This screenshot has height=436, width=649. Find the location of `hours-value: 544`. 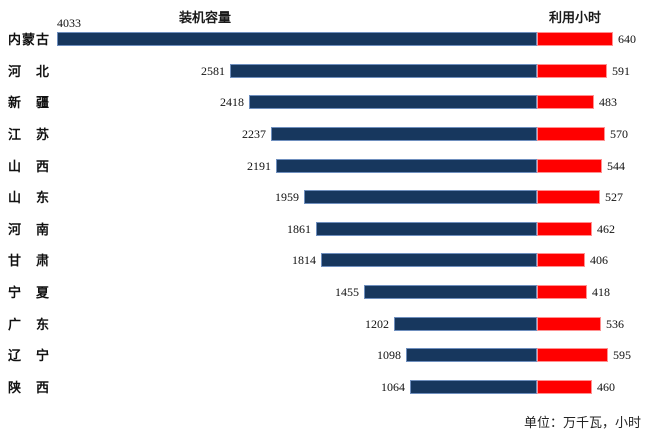

hours-value: 544 is located at coordinates (616, 166).